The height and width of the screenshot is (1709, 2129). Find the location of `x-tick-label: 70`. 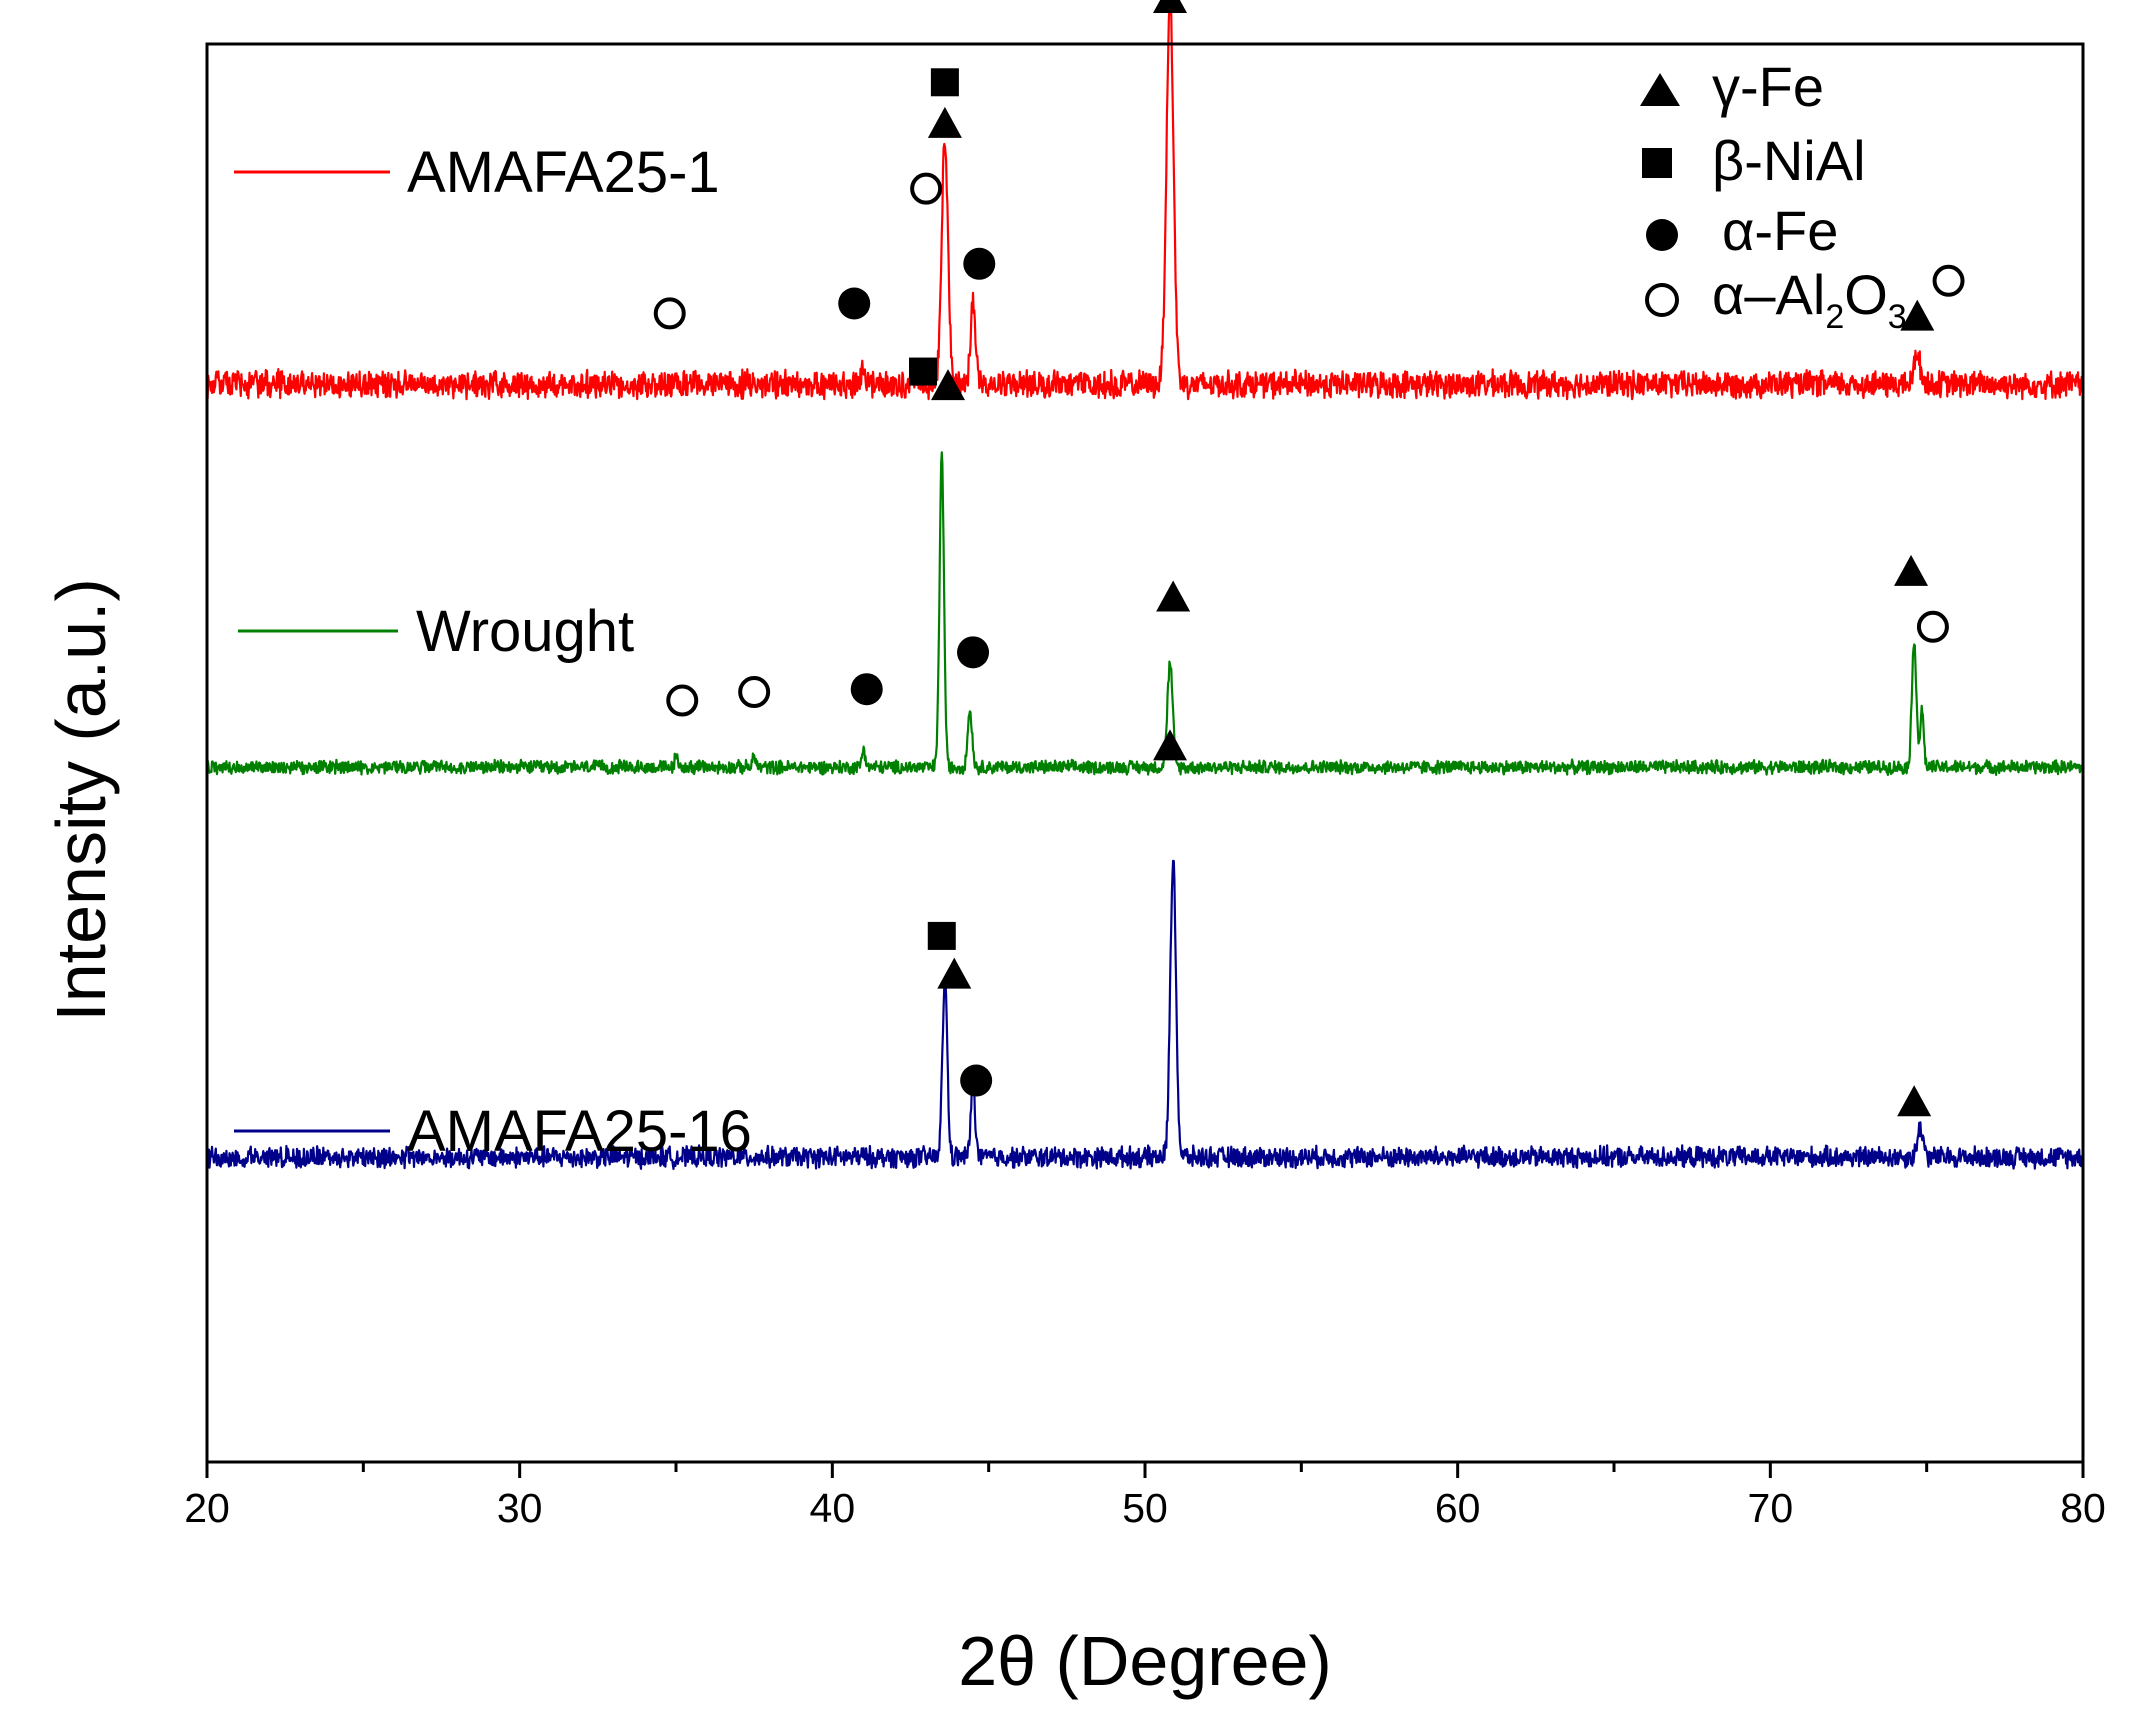

x-tick-label: 70 is located at coordinates (1771, 1508).